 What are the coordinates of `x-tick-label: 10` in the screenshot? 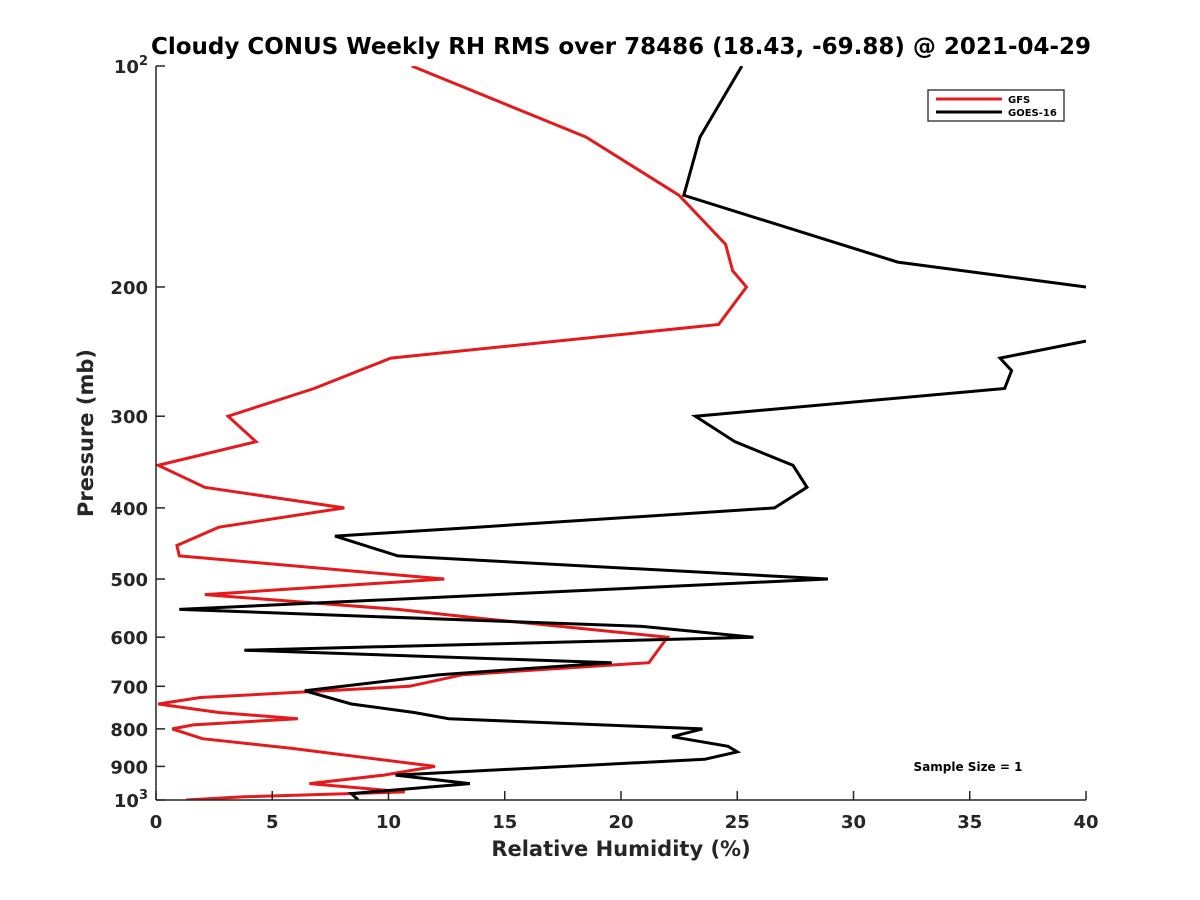 It's located at (388, 822).